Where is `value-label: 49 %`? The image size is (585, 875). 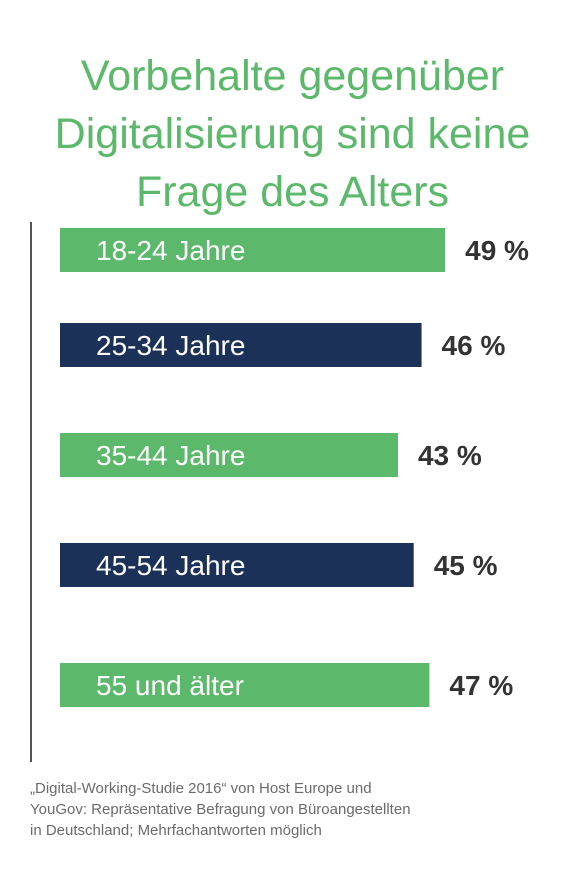
value-label: 49 % is located at coordinates (497, 250).